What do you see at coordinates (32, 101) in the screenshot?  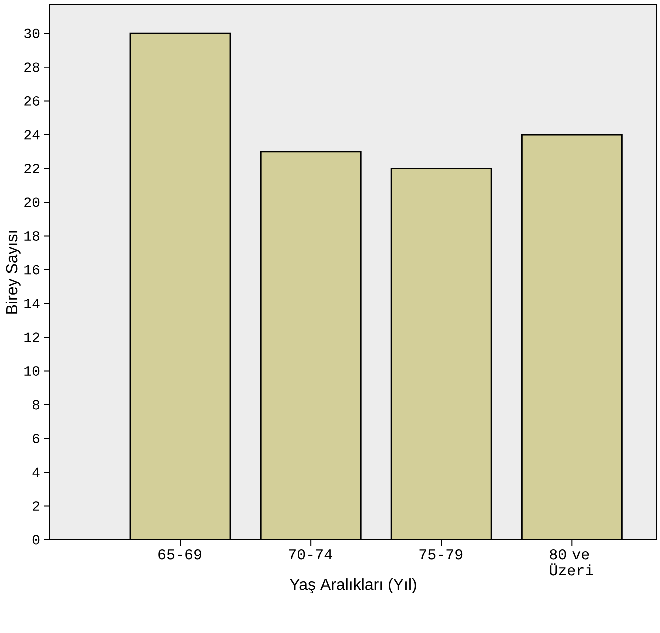 I see `y-tick-label: 26` at bounding box center [32, 101].